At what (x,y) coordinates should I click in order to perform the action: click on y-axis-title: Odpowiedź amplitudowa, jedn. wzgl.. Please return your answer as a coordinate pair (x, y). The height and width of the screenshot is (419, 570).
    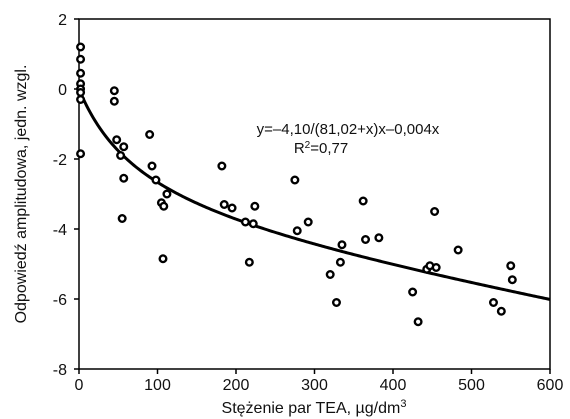
    Looking at the image, I should click on (21, 194).